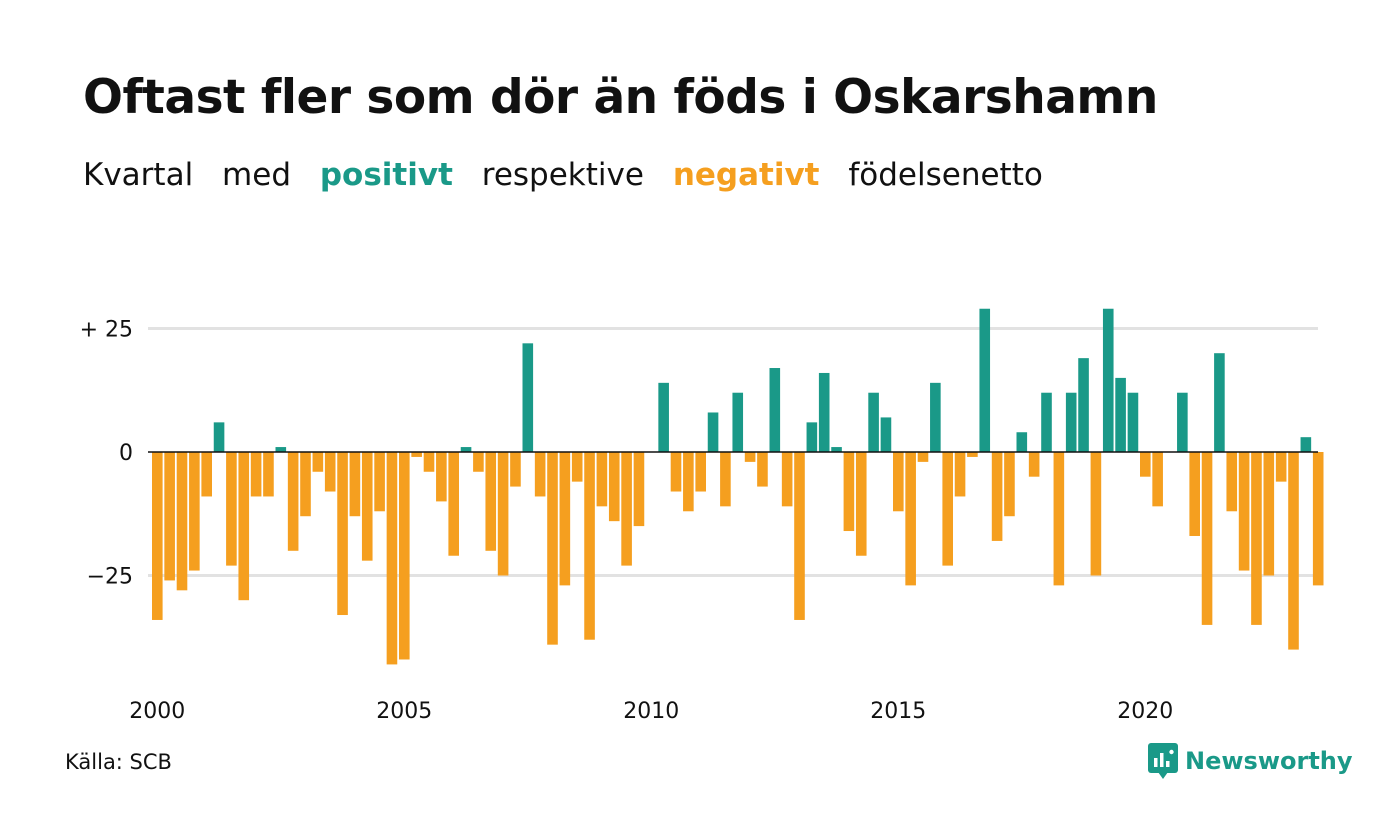 The width and height of the screenshot is (1400, 840). Describe the element at coordinates (118, 762) in the screenshot. I see `source-note: Källa: SCB` at that location.